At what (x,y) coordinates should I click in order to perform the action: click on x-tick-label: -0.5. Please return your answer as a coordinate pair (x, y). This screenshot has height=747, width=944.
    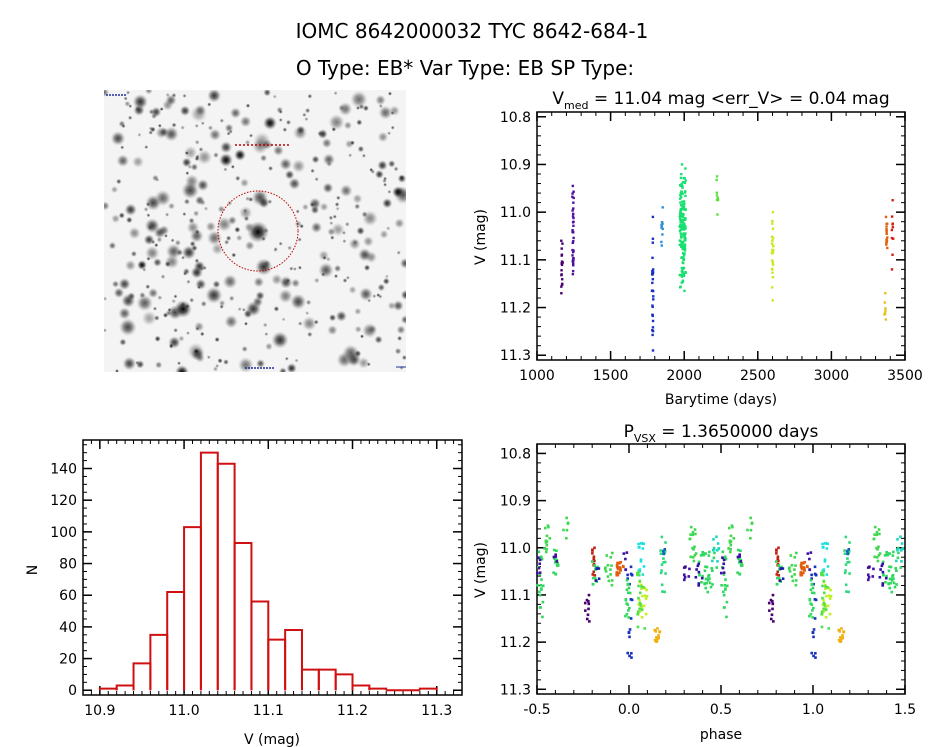
    Looking at the image, I should click on (536, 710).